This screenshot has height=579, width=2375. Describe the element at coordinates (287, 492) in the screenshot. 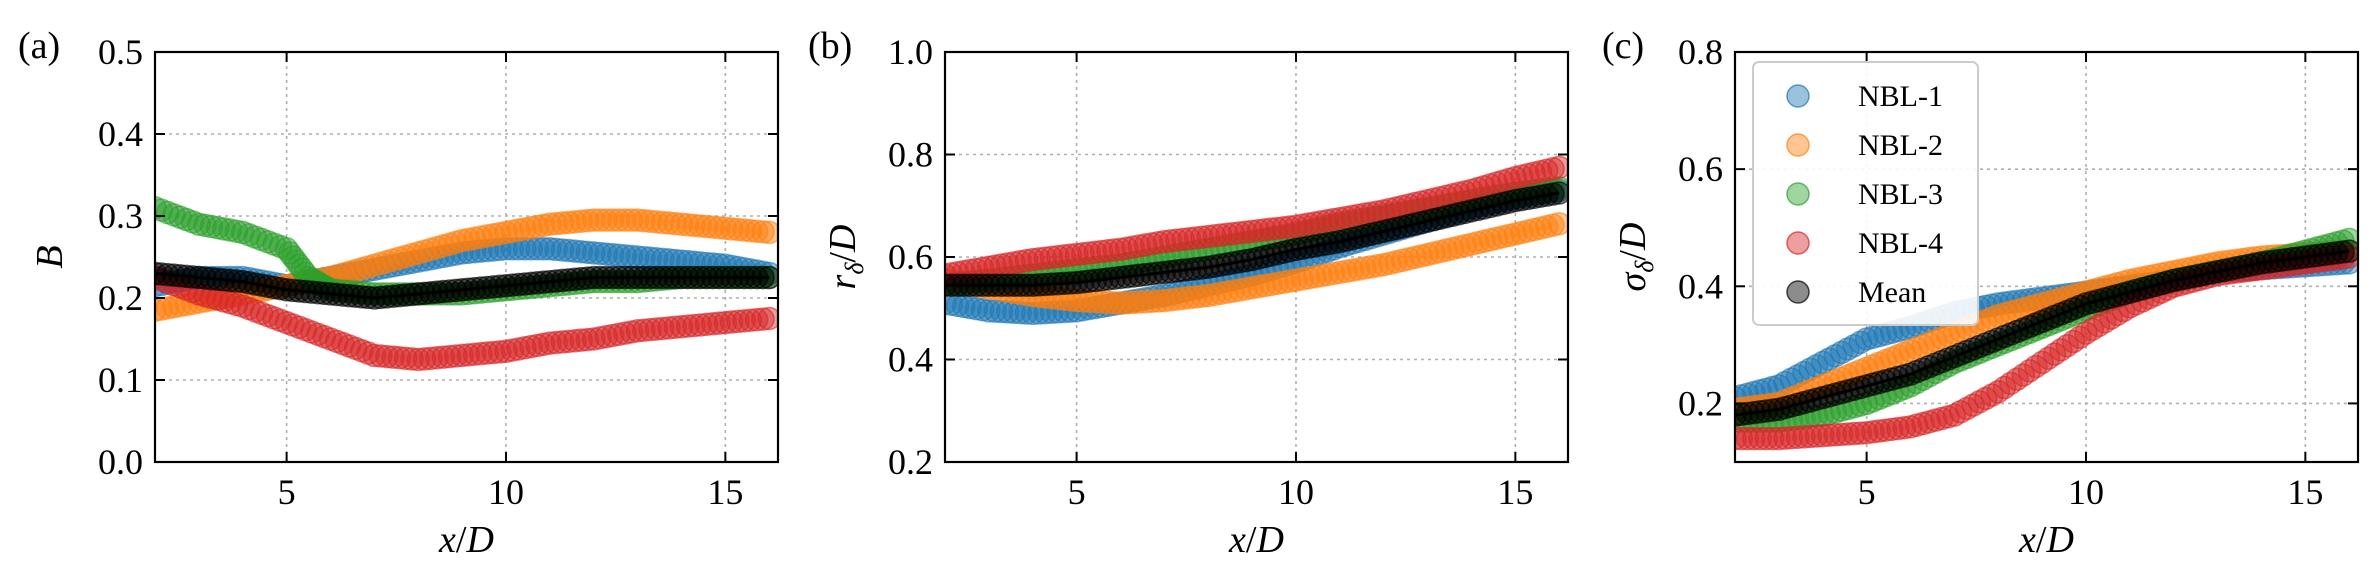

I see `x-tick-label: 5` at that location.